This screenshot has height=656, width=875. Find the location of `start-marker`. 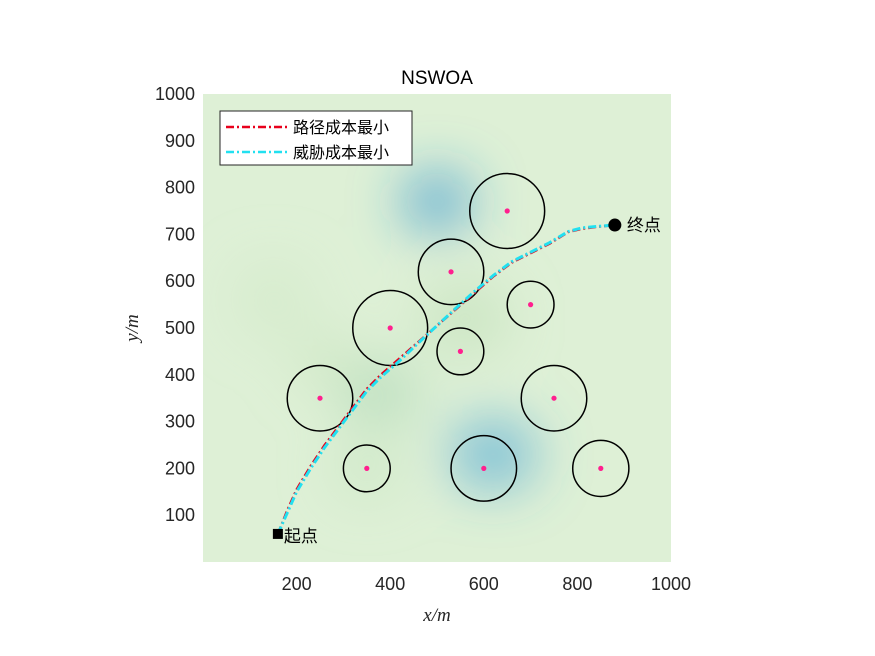

start-marker is located at coordinates (277, 533).